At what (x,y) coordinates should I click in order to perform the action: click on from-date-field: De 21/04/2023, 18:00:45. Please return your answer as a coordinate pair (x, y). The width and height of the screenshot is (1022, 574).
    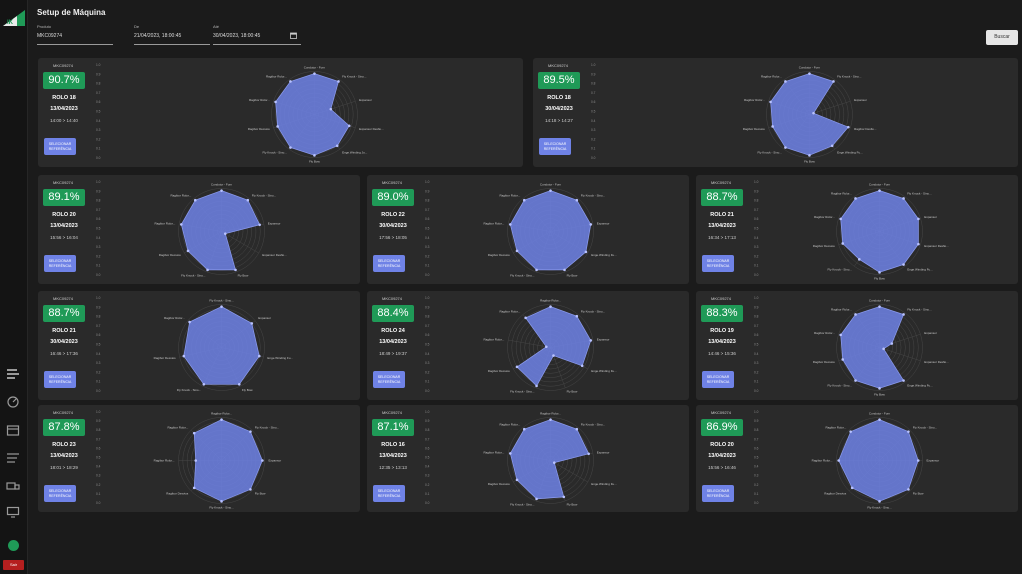
    Looking at the image, I should click on (172, 34).